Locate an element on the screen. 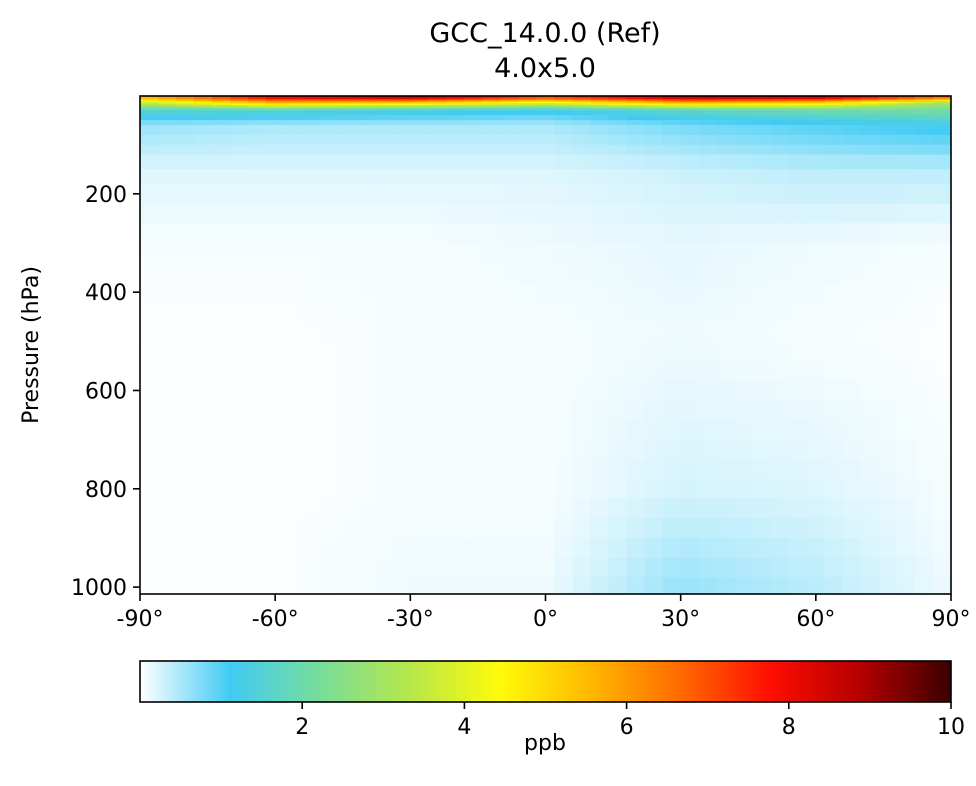  colorbar-tick-label: 8 is located at coordinates (789, 727).